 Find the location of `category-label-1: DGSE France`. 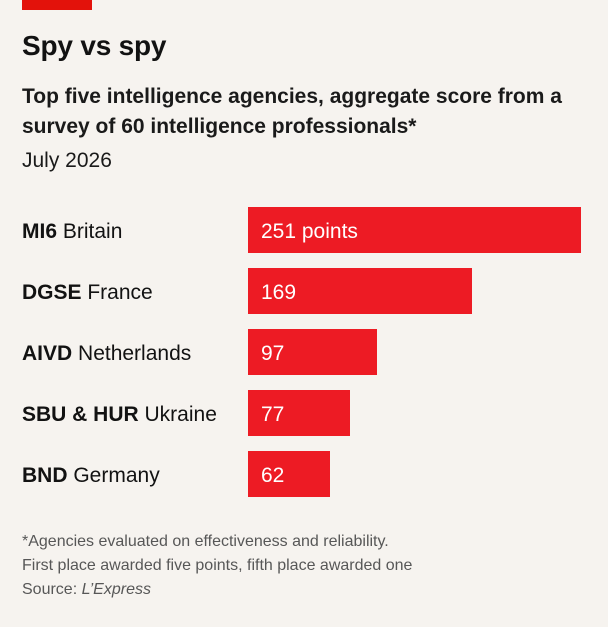

category-label-1: DGSE France is located at coordinates (87, 292).